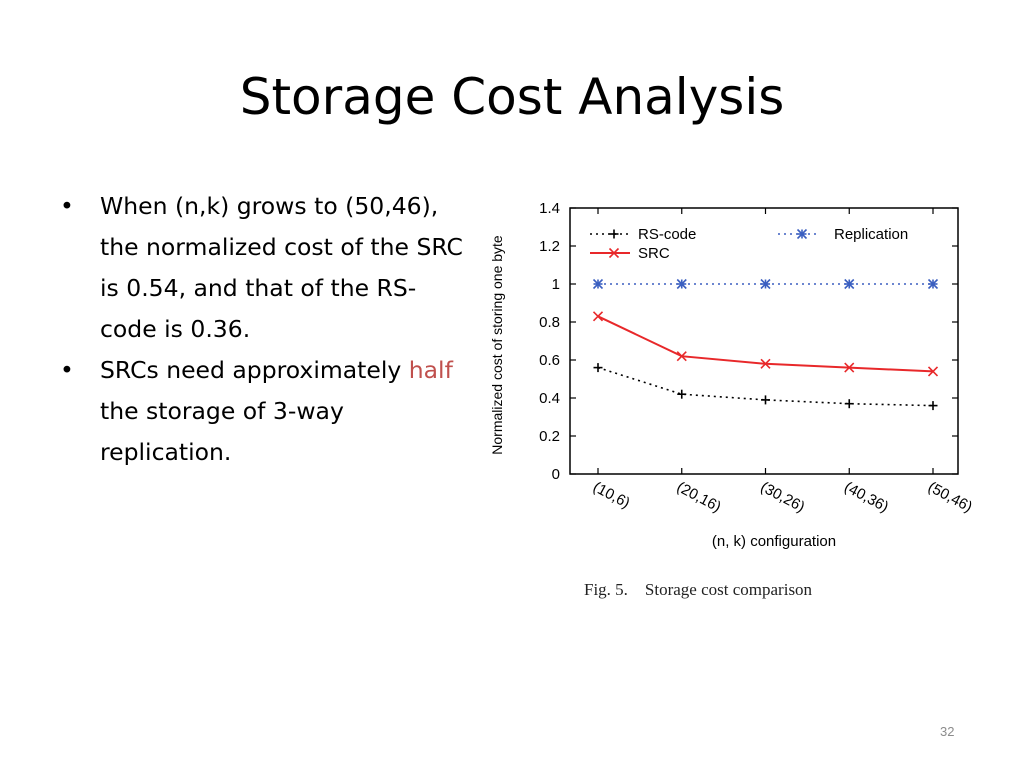 This screenshot has width=1024, height=768. Describe the element at coordinates (699, 497) in the screenshot. I see `x-tick-label: (20,16)` at that location.